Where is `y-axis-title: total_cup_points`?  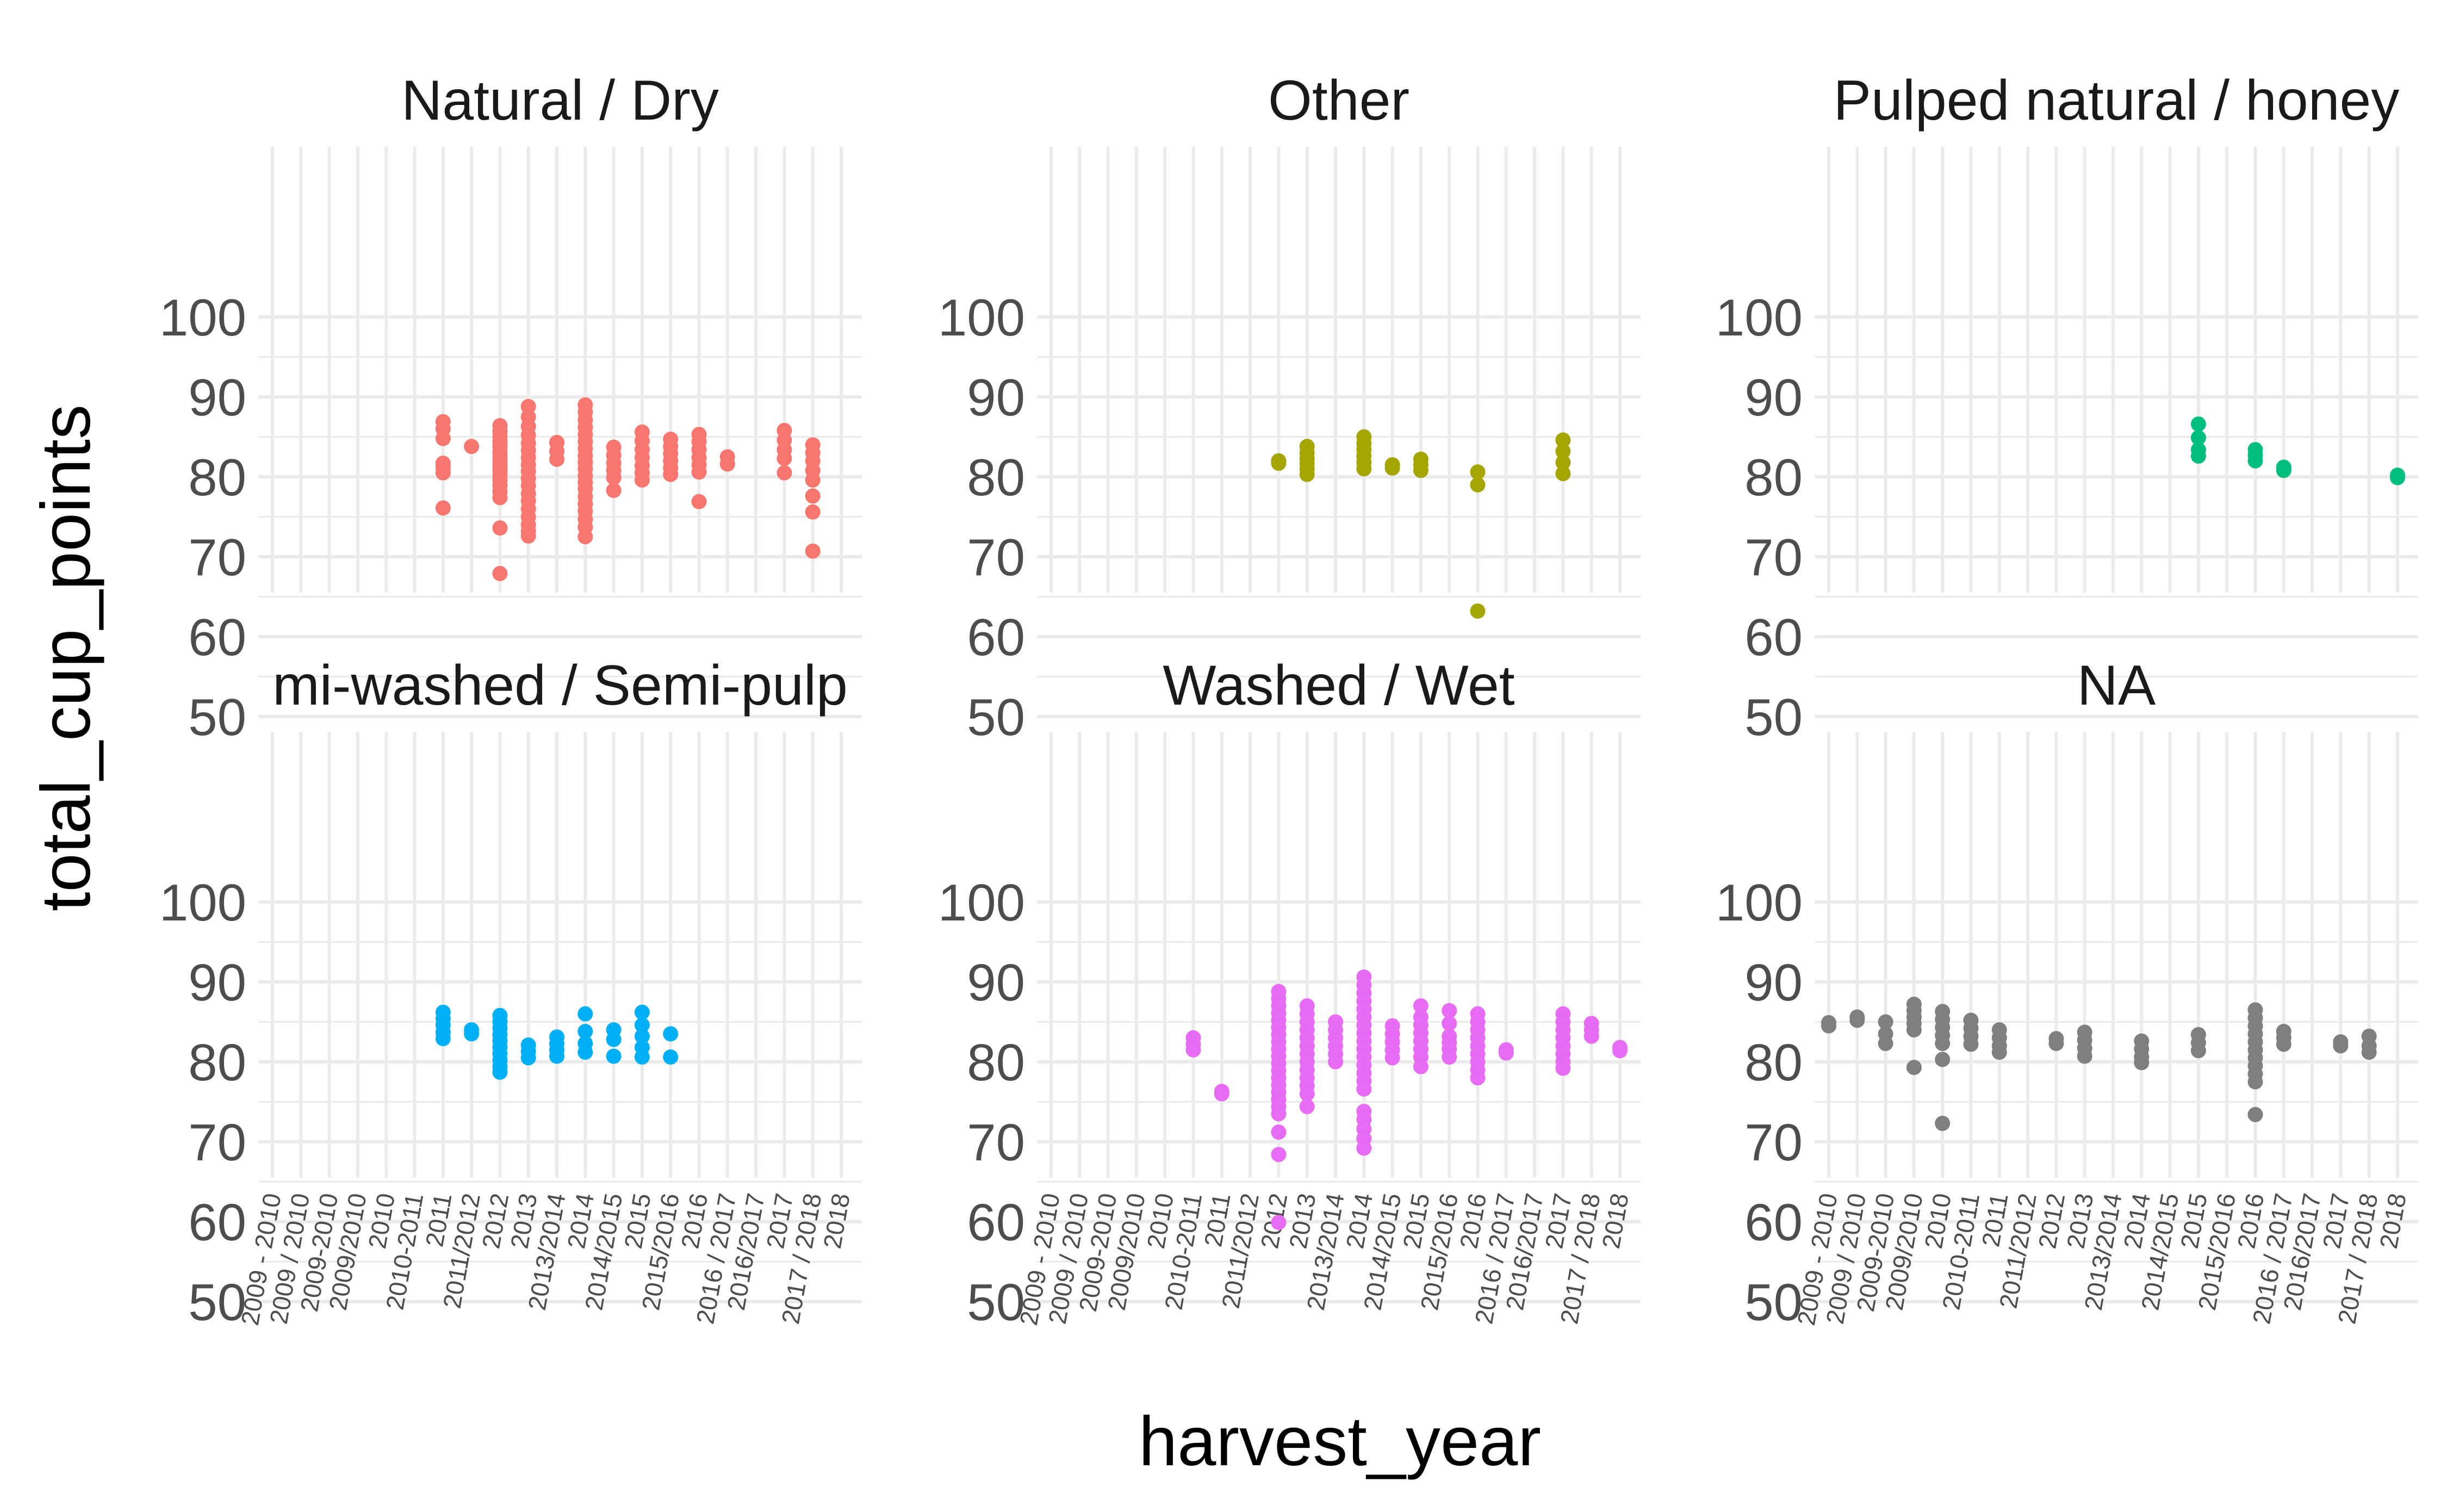 y-axis-title: total_cup_points is located at coordinates (66, 658).